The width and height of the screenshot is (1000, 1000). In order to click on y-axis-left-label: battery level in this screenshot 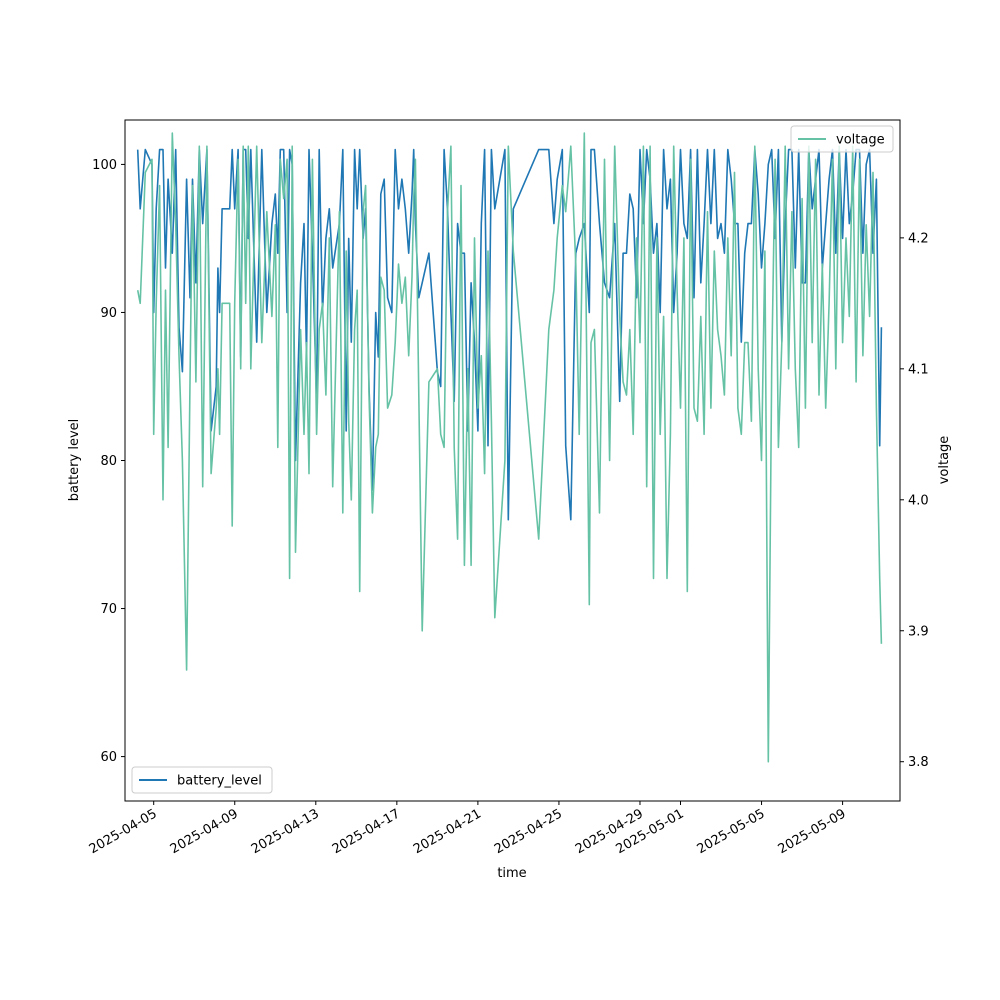, I will do `click(74, 460)`.